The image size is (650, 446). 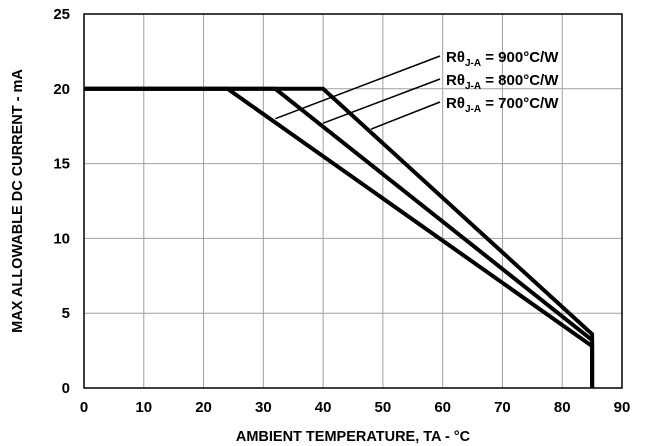 I want to click on x-tick-label: 20, so click(x=203, y=407).